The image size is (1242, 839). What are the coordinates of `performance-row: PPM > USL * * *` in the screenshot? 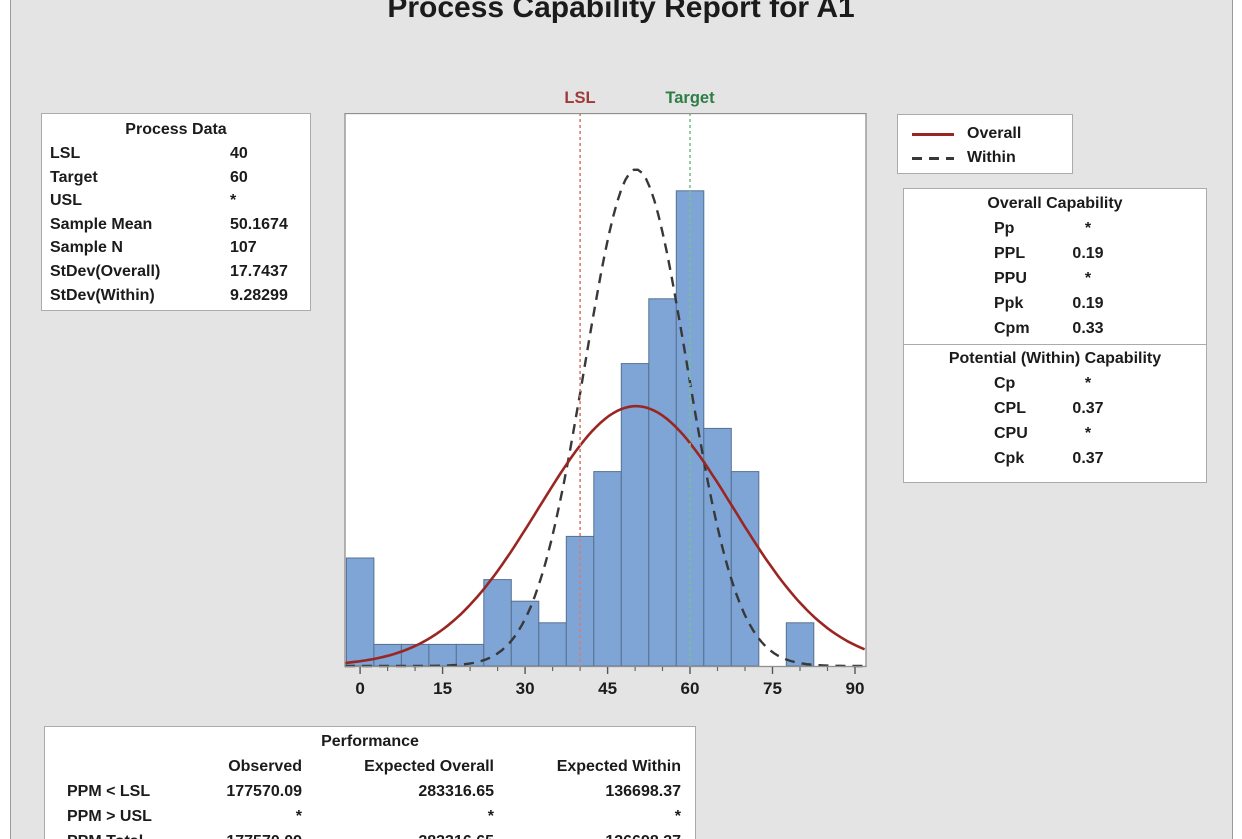 It's located at (370, 816).